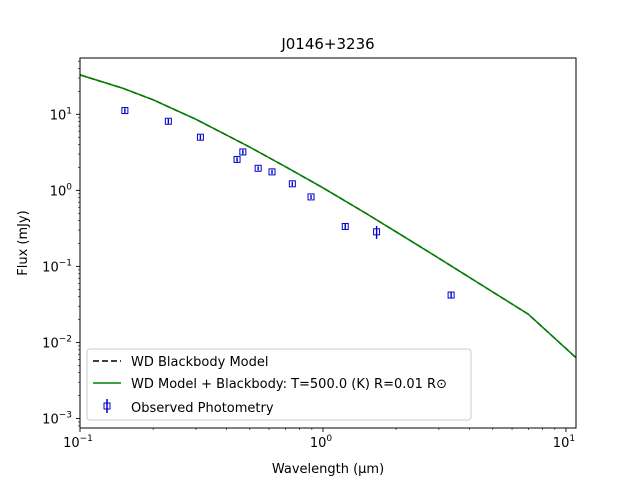 This screenshot has height=480, width=640. I want to click on x-axis: 10⁻¹ 10⁰ 10¹, so click(319, 439).